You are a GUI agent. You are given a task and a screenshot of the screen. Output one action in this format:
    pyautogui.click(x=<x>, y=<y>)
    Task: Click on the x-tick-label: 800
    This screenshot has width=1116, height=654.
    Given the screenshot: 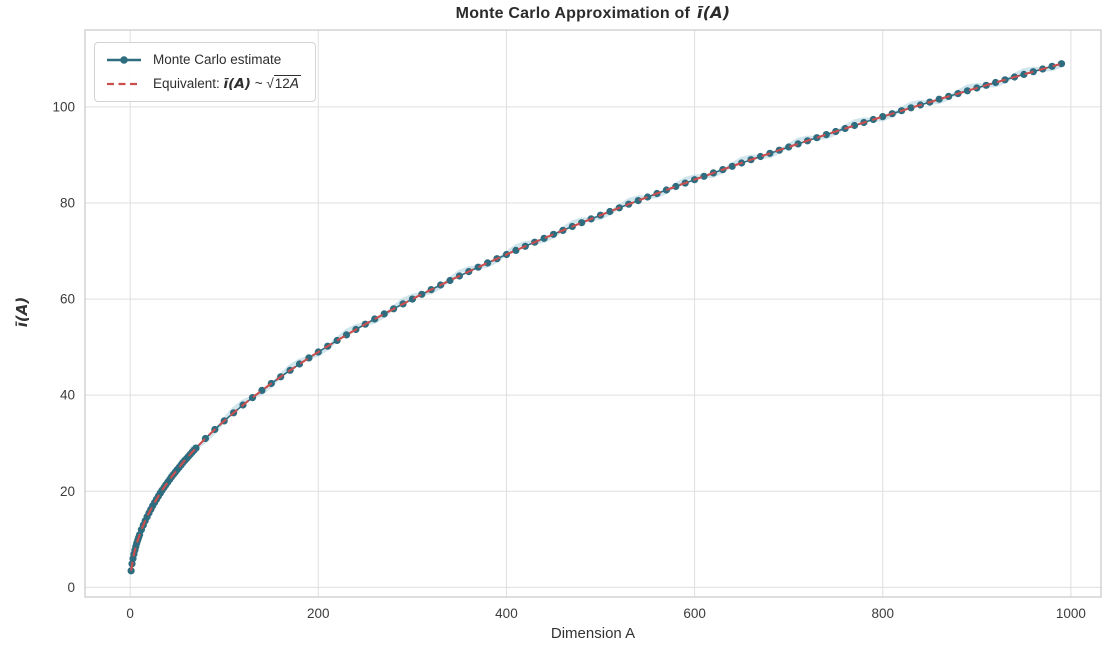 What is the action you would take?
    pyautogui.click(x=882, y=613)
    